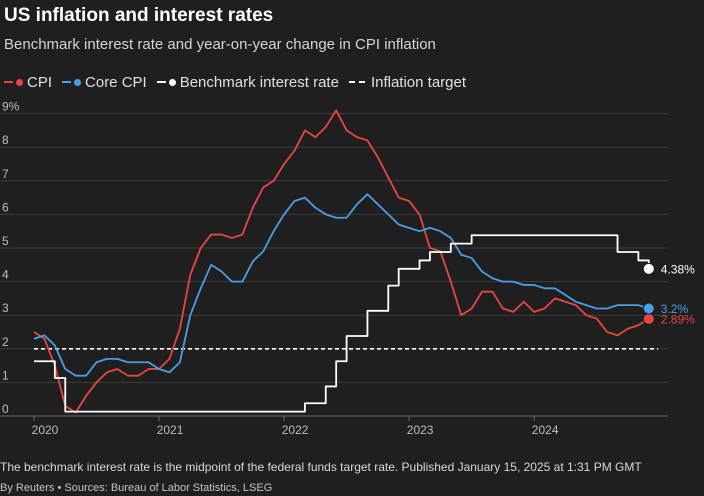 The height and width of the screenshot is (496, 704). What do you see at coordinates (648, 308) in the screenshot?
I see `core-cpi-end-marker` at bounding box center [648, 308].